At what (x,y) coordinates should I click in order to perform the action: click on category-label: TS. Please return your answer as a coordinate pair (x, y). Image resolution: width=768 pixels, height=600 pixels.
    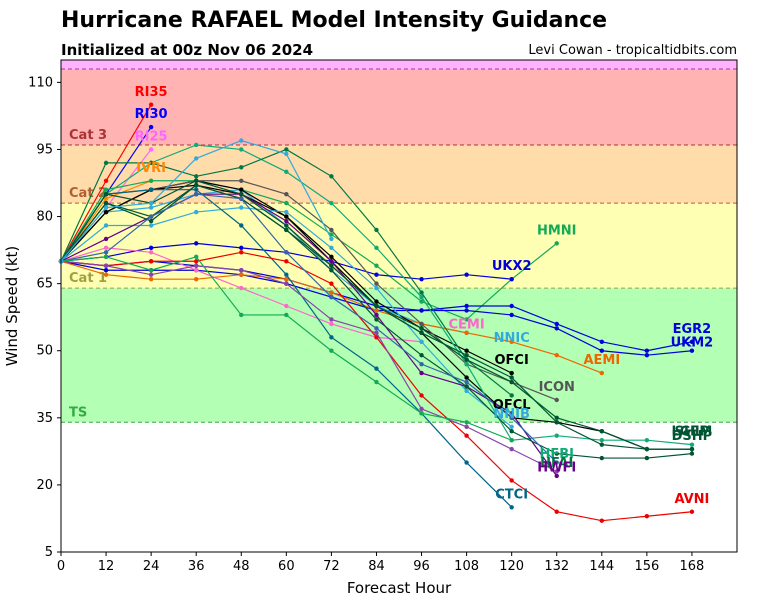
    Looking at the image, I should click on (78, 412).